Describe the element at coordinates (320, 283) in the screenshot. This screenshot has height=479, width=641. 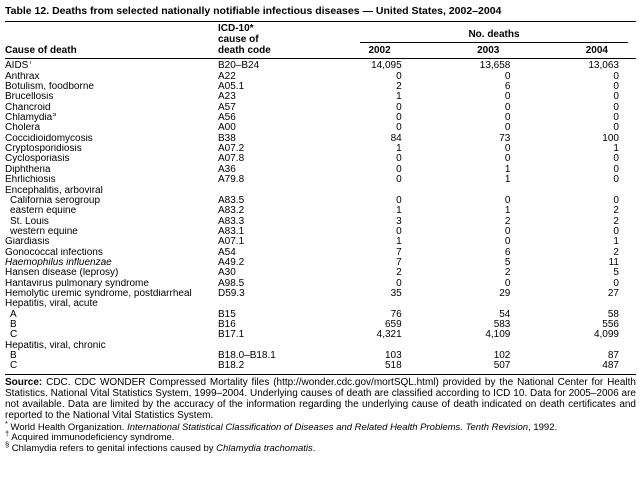
I see `table-row: Hantavirus pulmonary syndrome A98.5 0 0 0` at that location.